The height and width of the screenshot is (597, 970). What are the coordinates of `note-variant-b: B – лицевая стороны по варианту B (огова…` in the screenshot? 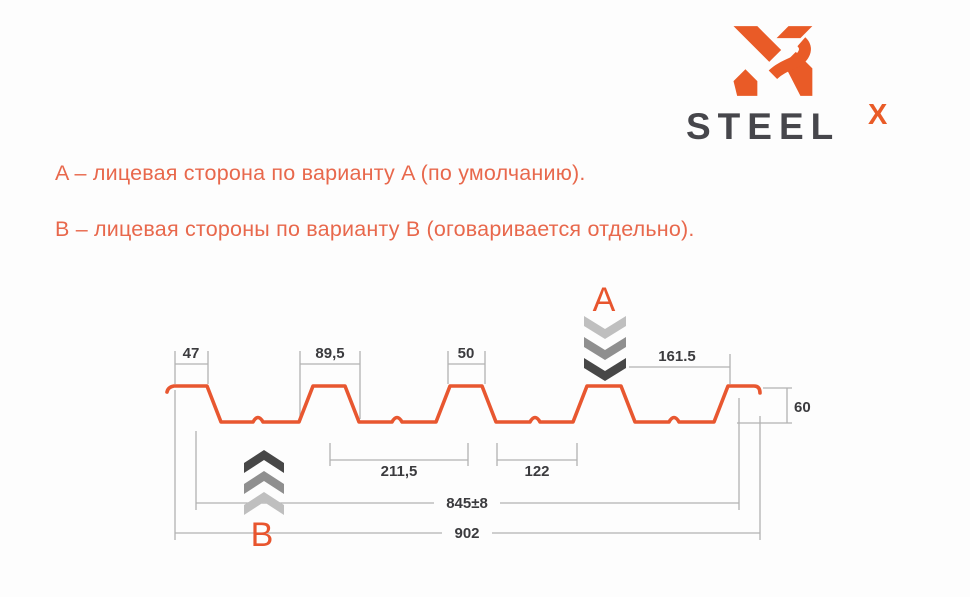 It's located at (375, 229).